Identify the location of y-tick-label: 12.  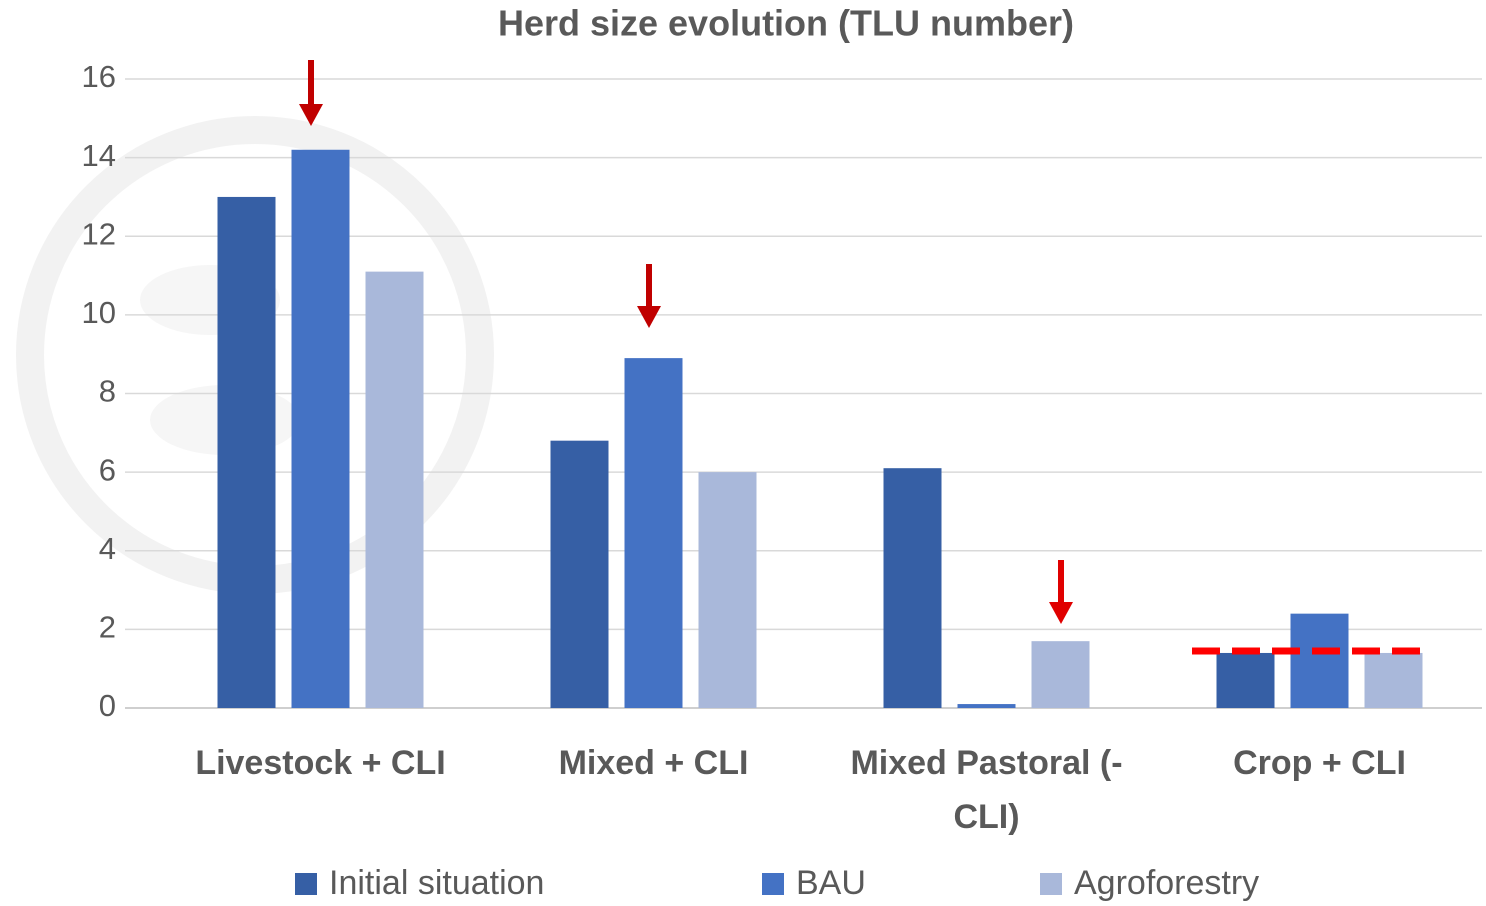
(99, 233).